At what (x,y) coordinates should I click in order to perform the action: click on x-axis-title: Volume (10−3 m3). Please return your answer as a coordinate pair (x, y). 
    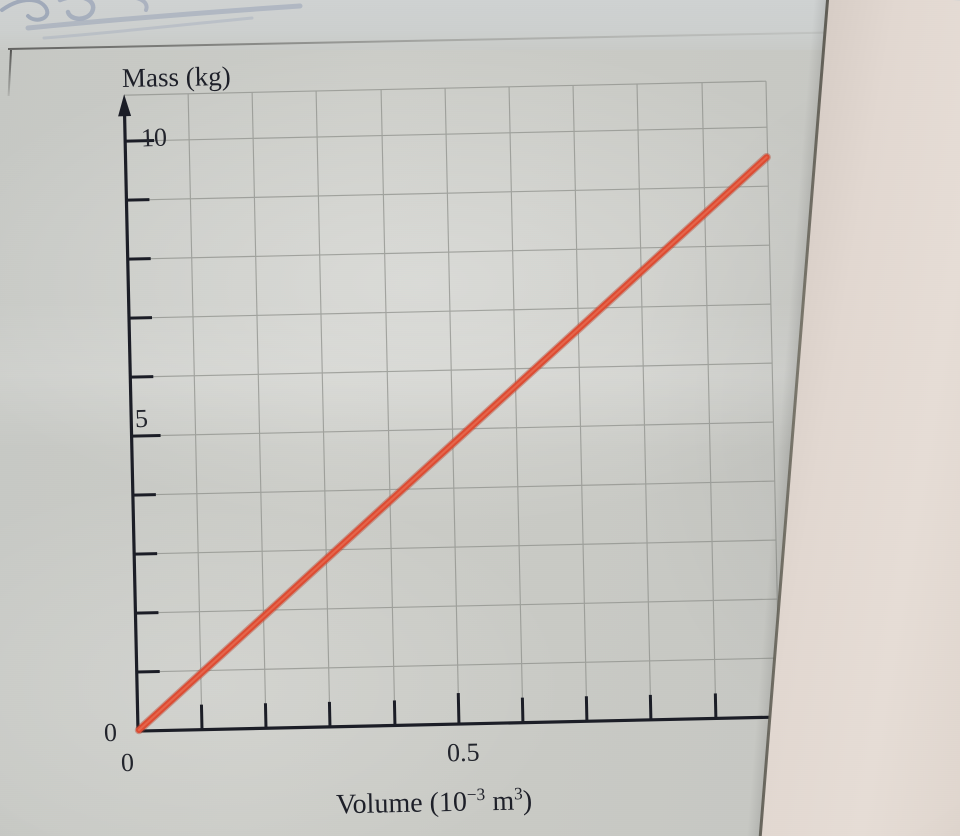
    Looking at the image, I should click on (434, 802).